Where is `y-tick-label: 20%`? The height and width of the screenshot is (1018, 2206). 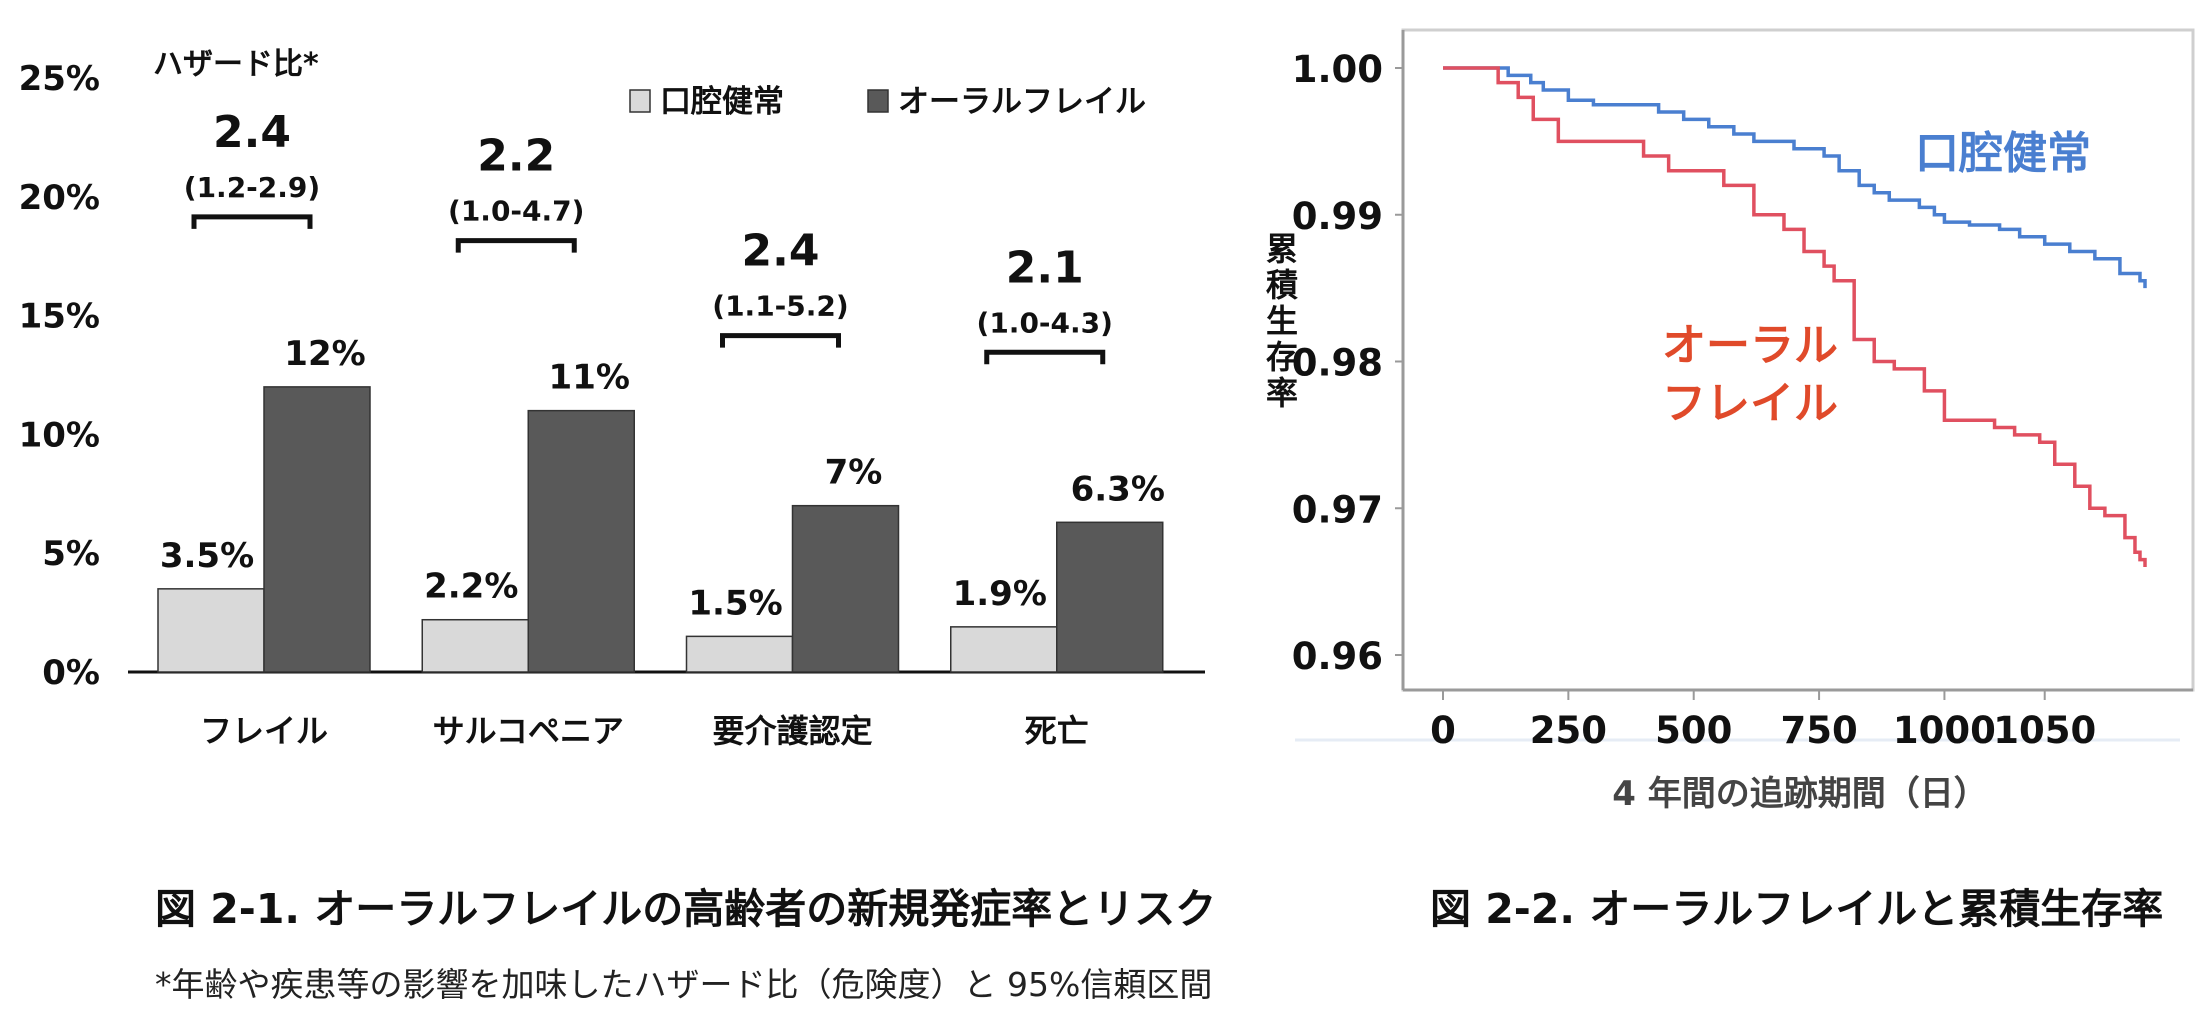 y-tick-label: 20% is located at coordinates (59, 198).